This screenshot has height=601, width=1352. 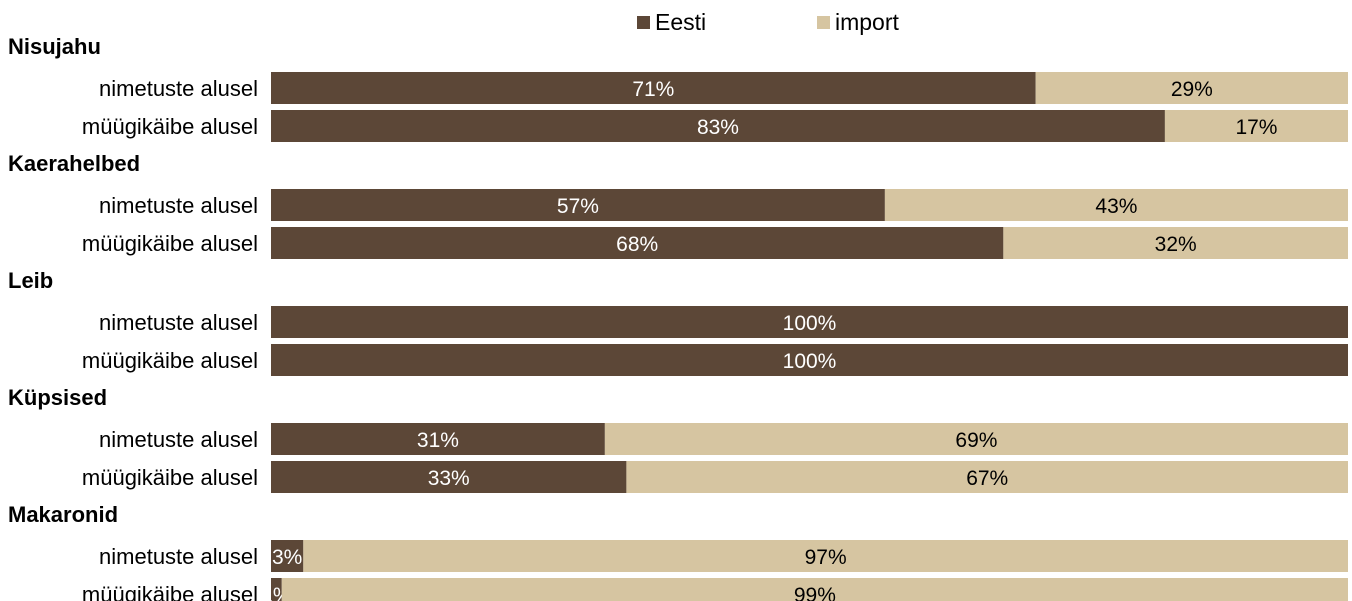 I want to click on data-label-import: 99%, so click(x=815, y=592).